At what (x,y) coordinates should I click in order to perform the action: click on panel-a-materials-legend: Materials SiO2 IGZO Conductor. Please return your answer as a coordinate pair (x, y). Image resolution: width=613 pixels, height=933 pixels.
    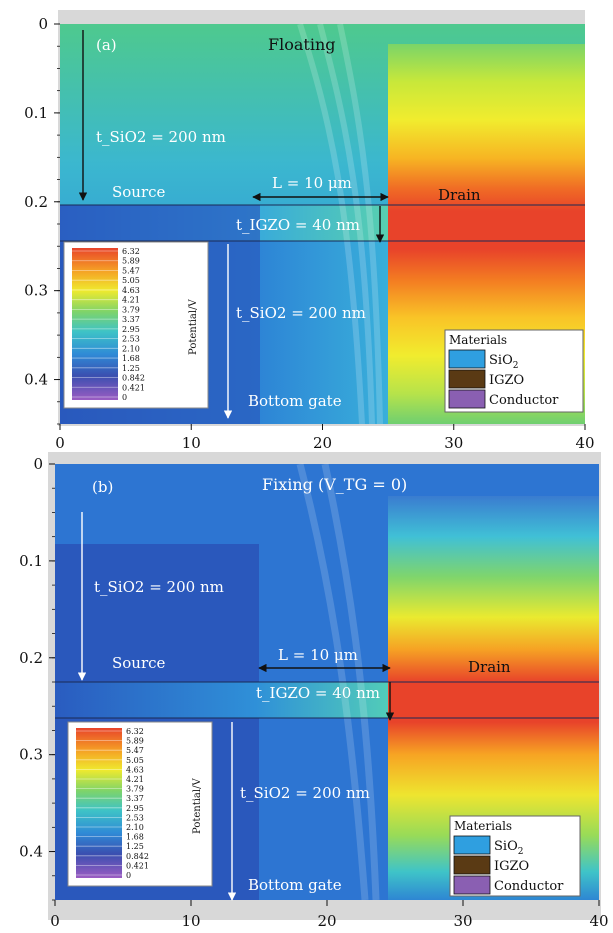
    Looking at the image, I should click on (514, 371).